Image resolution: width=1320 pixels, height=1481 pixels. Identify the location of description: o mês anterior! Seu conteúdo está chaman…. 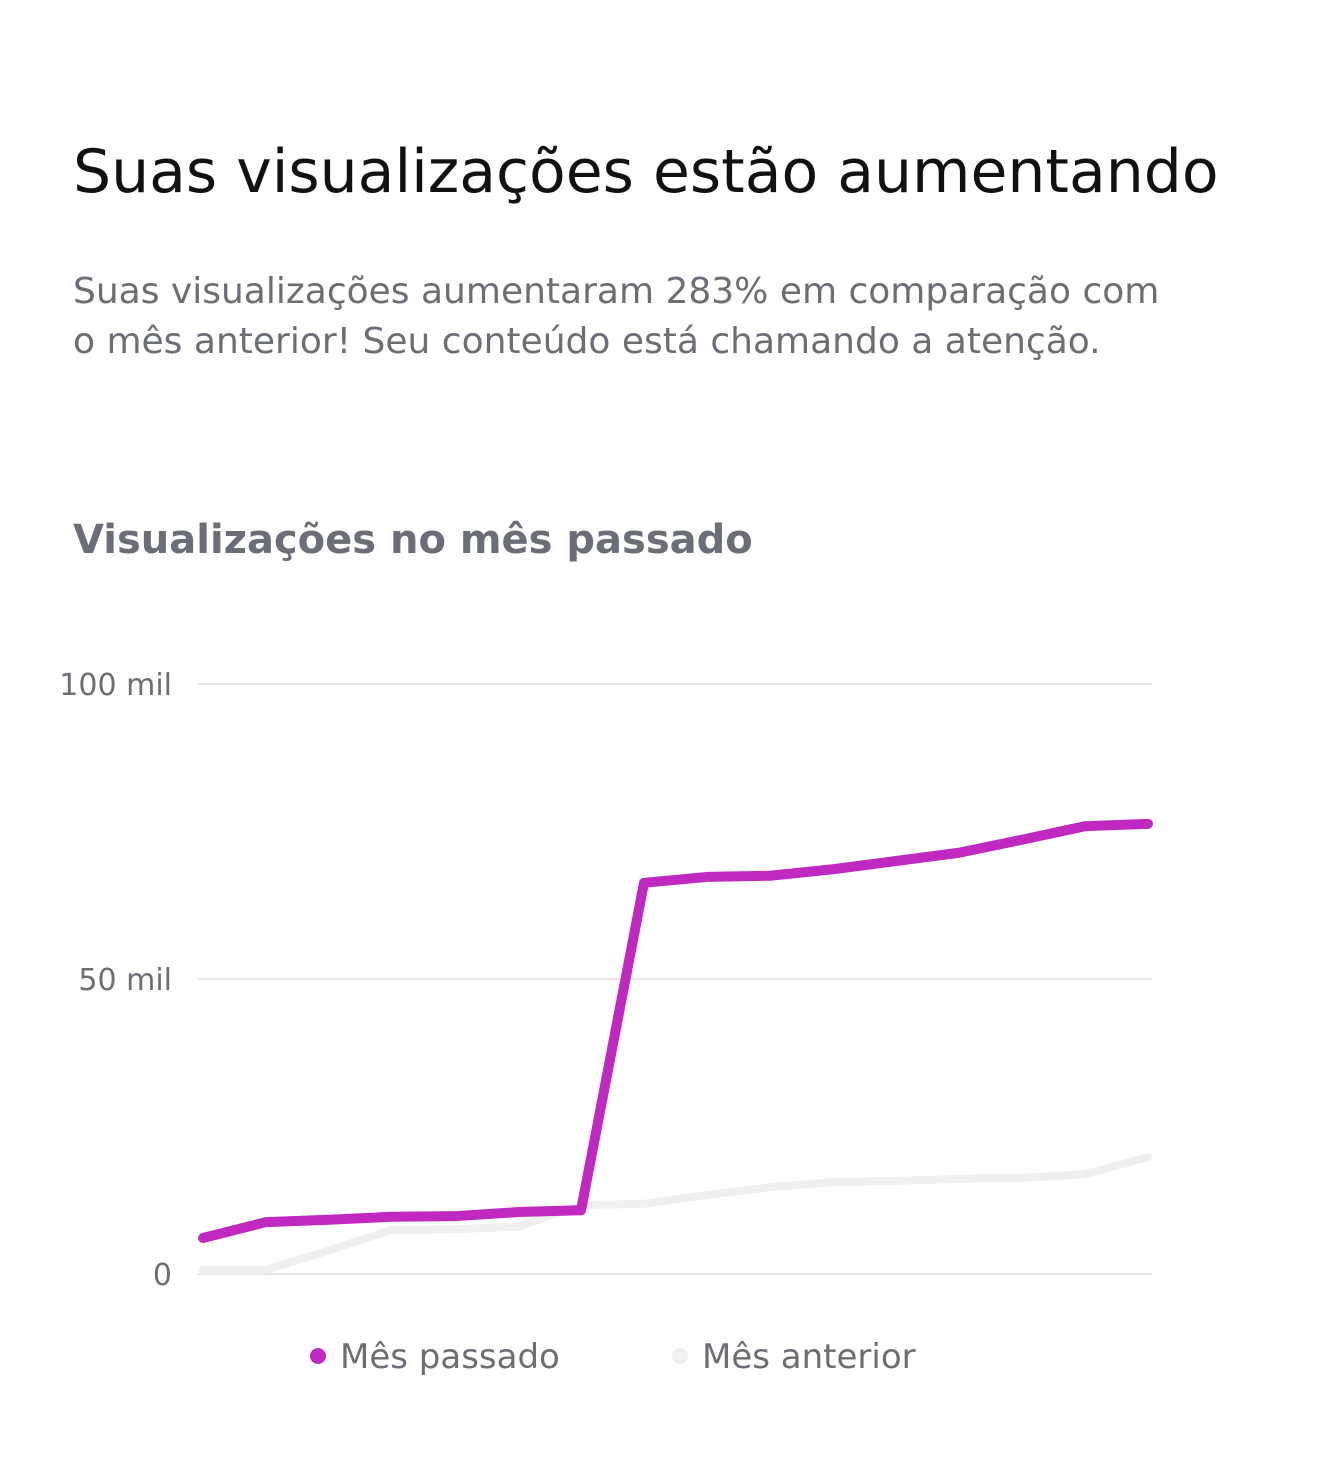
(587, 341).